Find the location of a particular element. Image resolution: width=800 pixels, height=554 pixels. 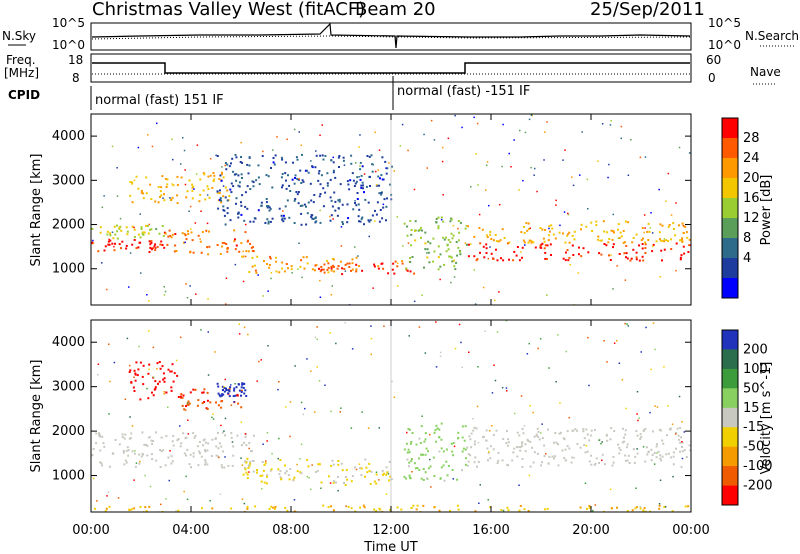

xtick-label: 12:00 is located at coordinates (390, 530).